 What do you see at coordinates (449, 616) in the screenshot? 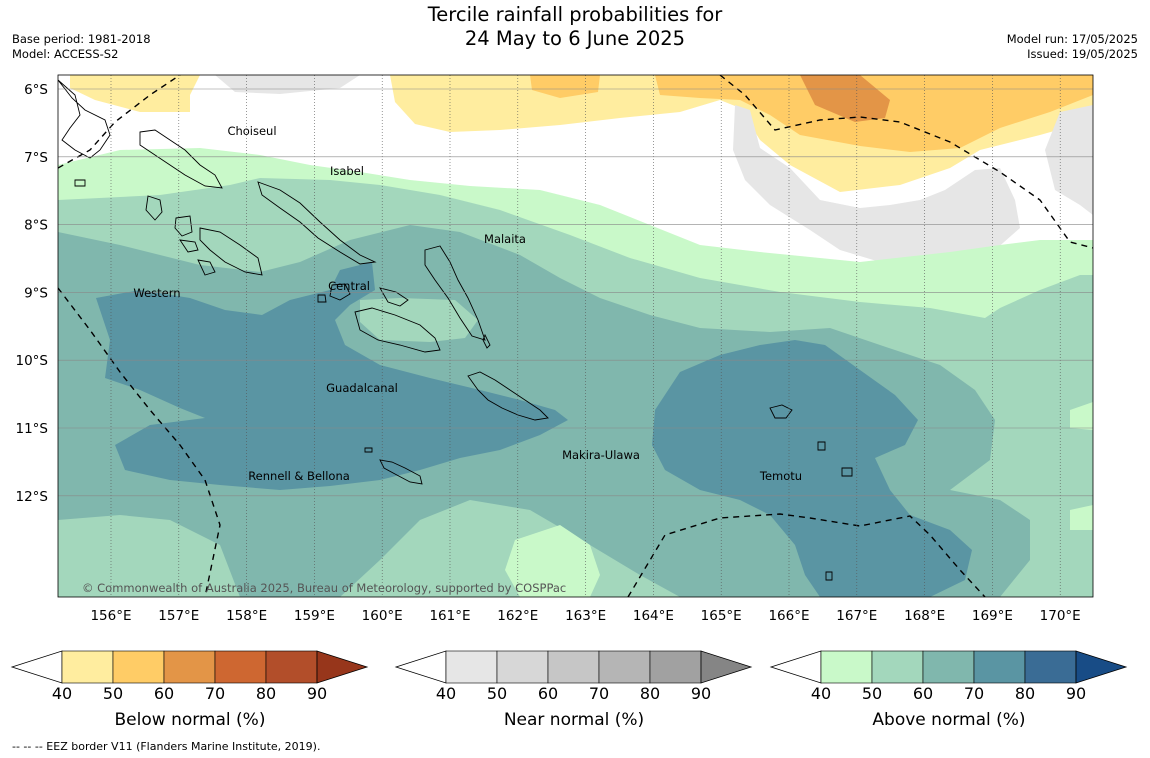
I see `longitude-label: 161°E` at bounding box center [449, 616].